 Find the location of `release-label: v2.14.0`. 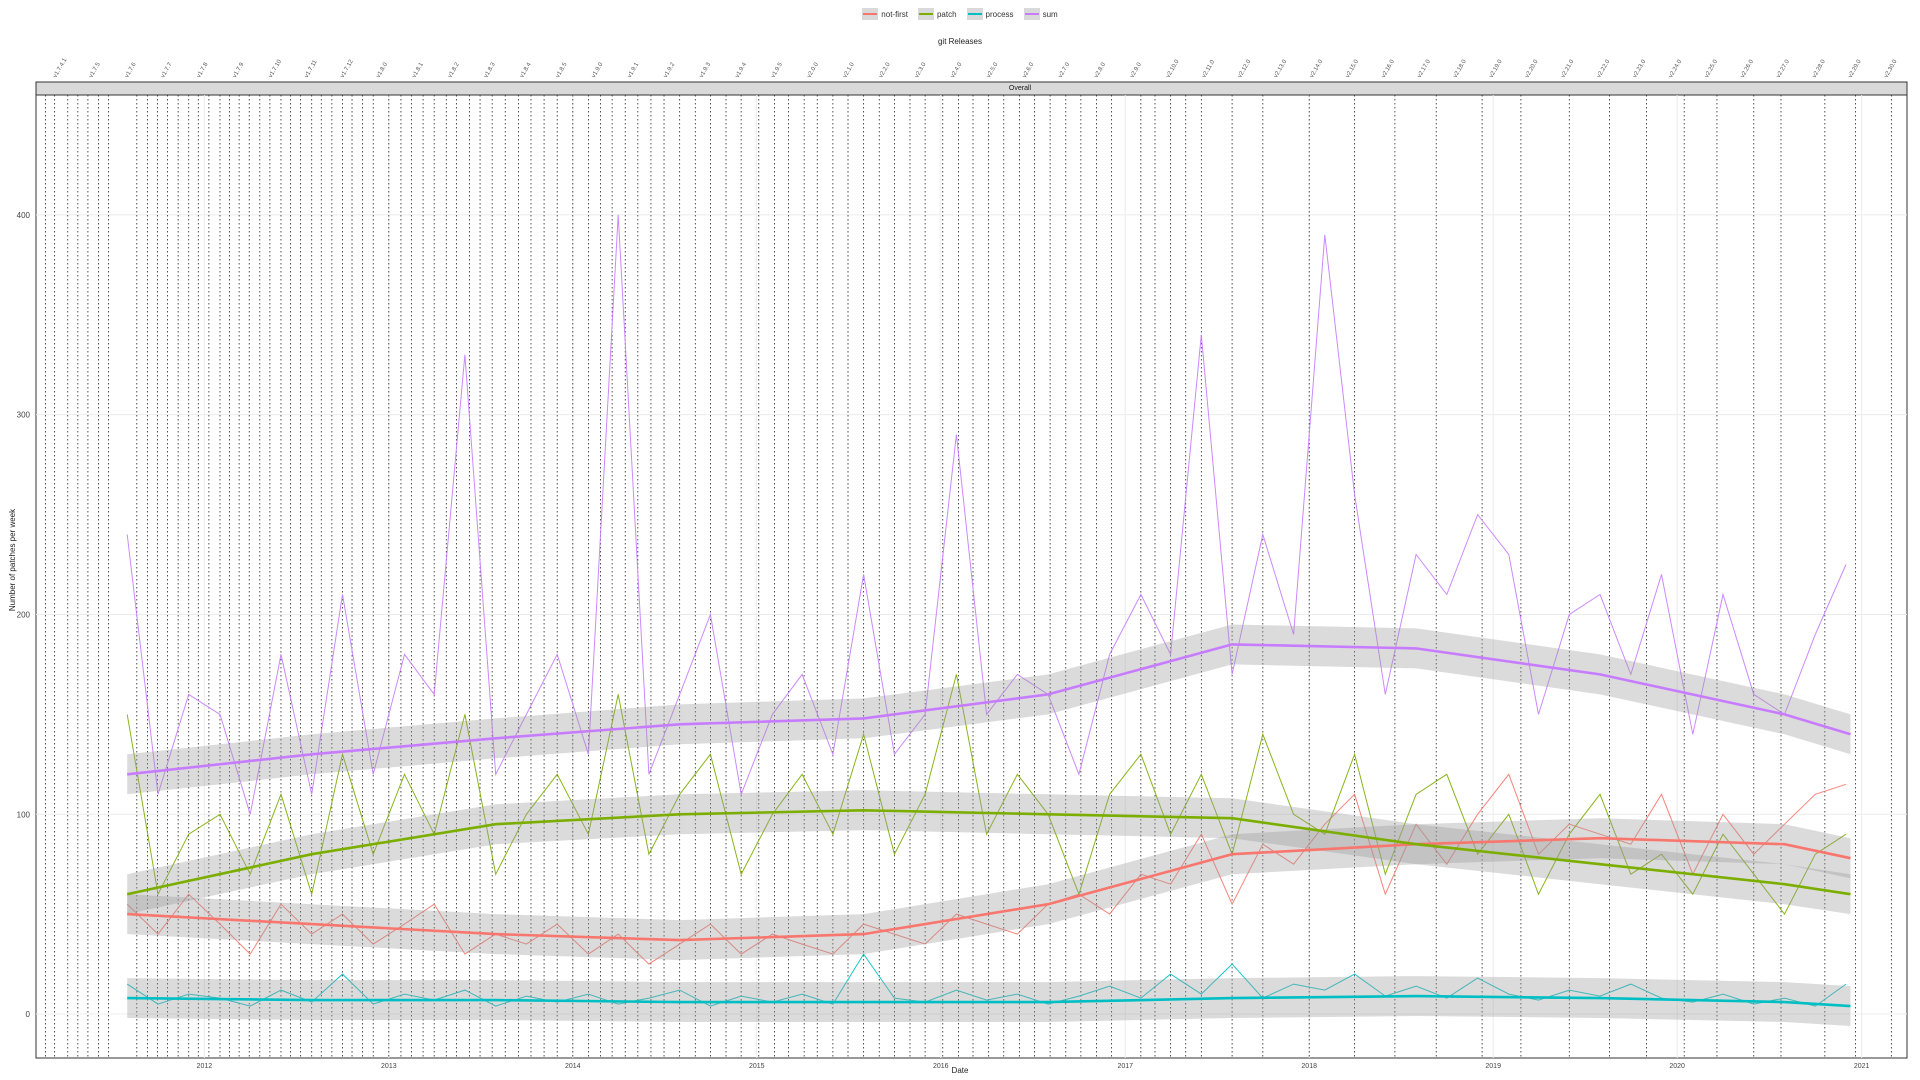

release-label: v2.14.0 is located at coordinates (1316, 68).